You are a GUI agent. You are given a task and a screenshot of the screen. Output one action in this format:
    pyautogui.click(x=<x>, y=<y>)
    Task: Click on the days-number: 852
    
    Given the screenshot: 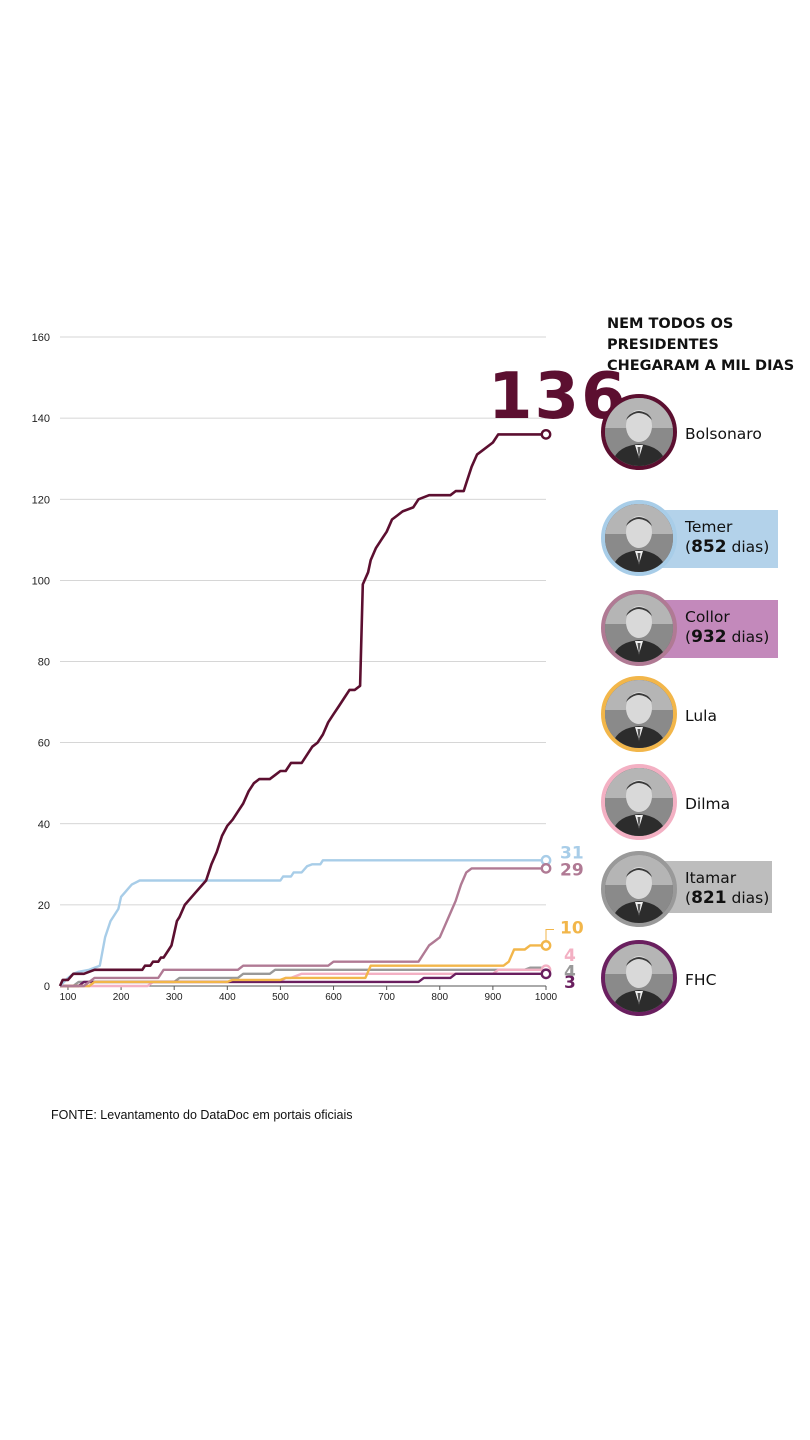 What is the action you would take?
    pyautogui.click(x=709, y=547)
    